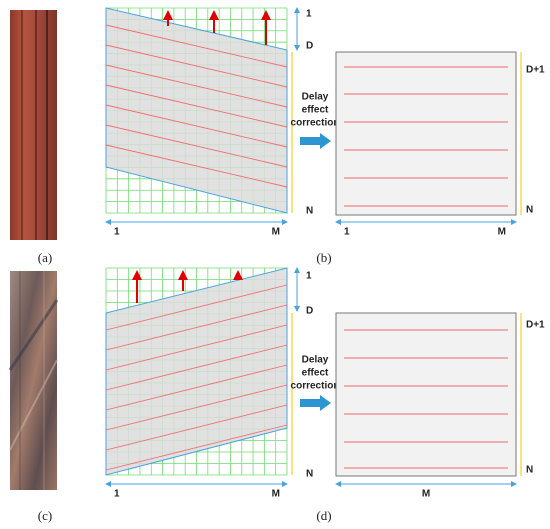  Describe the element at coordinates (45, 257) in the screenshot. I see `caption: (a)` at that location.